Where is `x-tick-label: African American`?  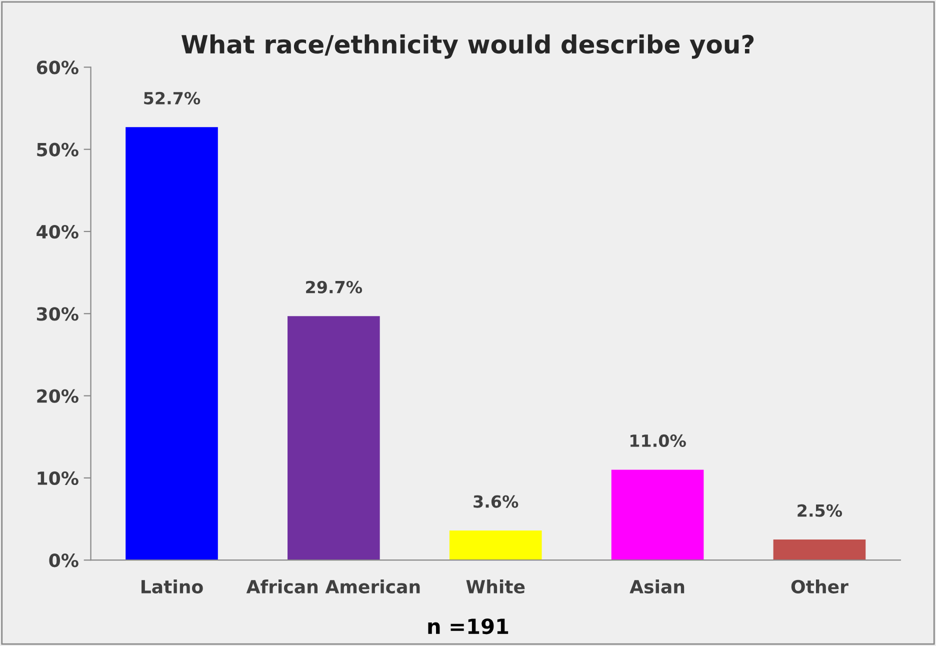
x-tick-label: African American is located at coordinates (333, 587).